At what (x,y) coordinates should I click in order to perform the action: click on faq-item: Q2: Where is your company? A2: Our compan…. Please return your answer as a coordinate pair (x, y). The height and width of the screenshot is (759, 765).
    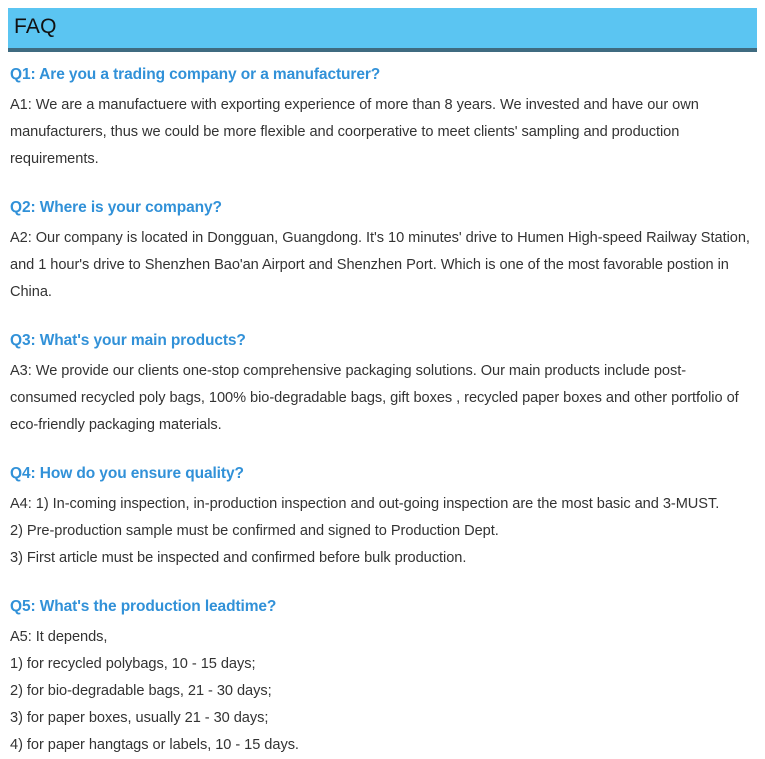
    Looking at the image, I should click on (381, 251).